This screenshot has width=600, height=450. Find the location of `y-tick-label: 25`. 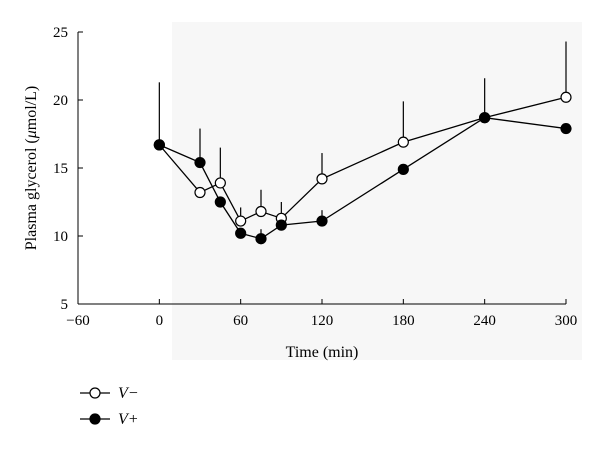

y-tick-label: 25 is located at coordinates (60, 33).